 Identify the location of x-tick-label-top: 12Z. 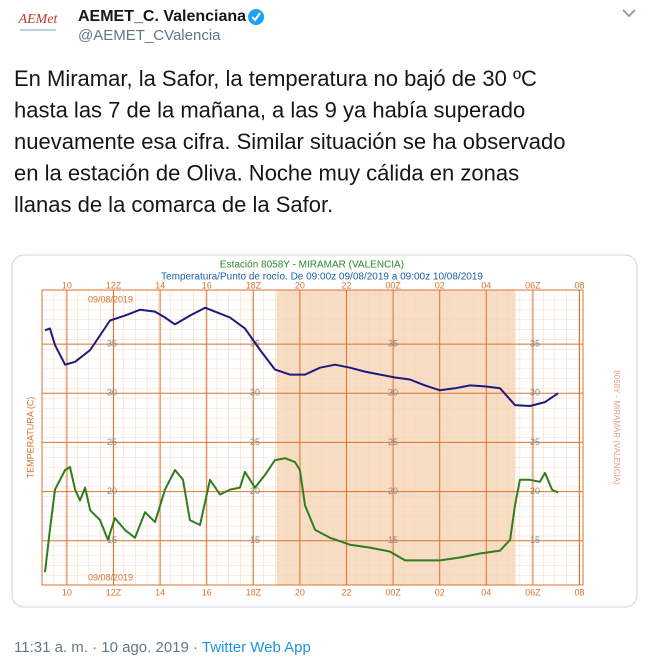
(114, 285).